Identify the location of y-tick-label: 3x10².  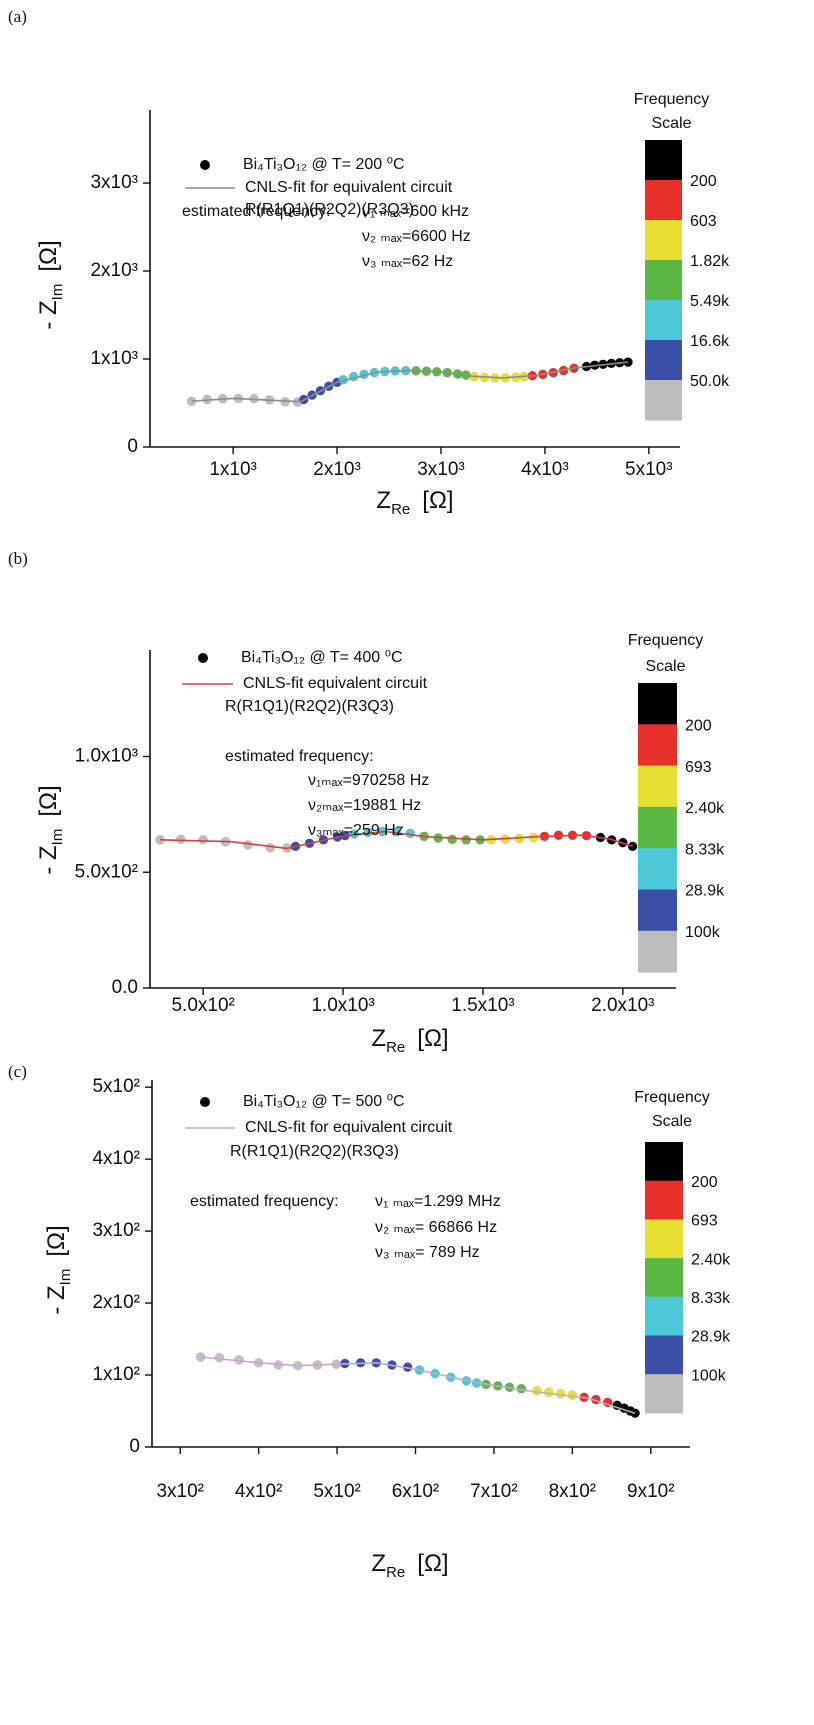
(116, 1230).